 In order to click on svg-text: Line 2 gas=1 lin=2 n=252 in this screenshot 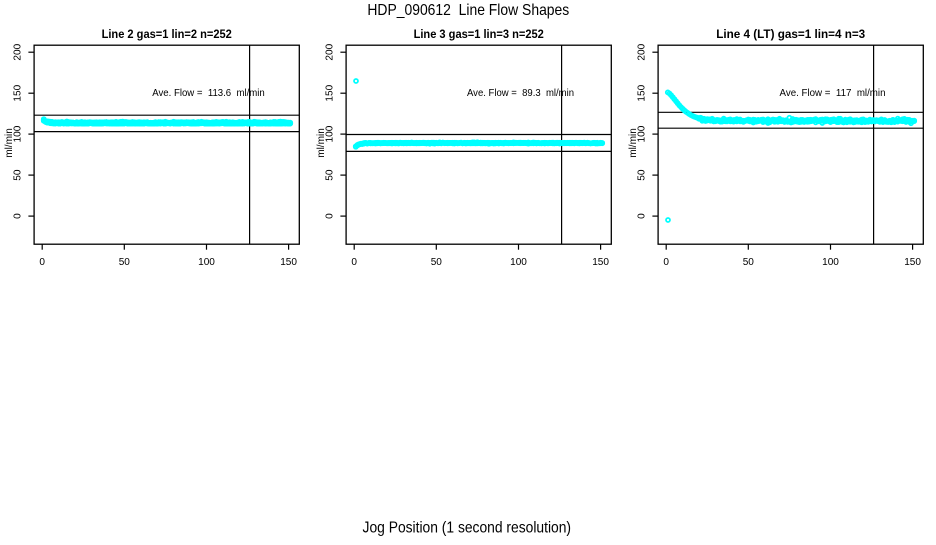, I will do `click(167, 34)`.